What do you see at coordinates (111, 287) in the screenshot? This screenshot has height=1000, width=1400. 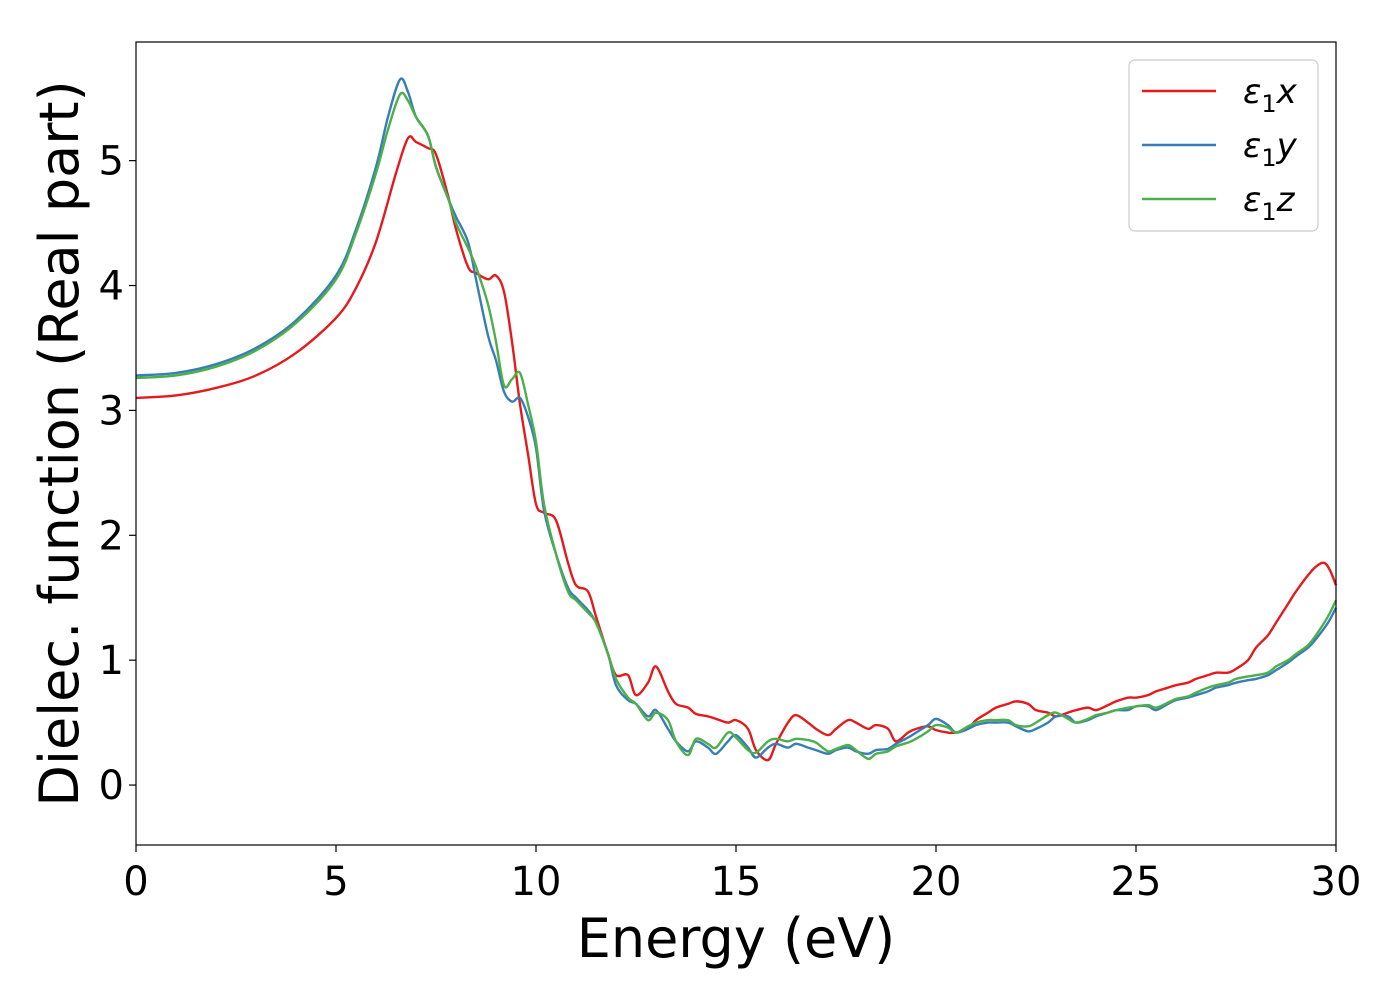 I see `y-tick-label: 4` at bounding box center [111, 287].